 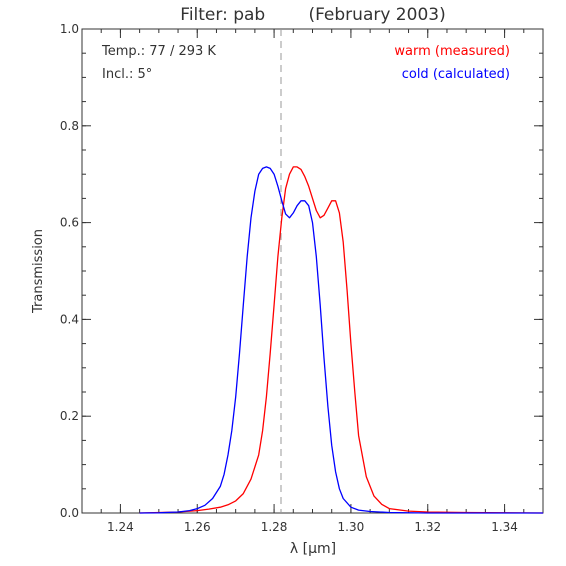 I want to click on y-tick-label: 0.4, so click(x=69, y=319).